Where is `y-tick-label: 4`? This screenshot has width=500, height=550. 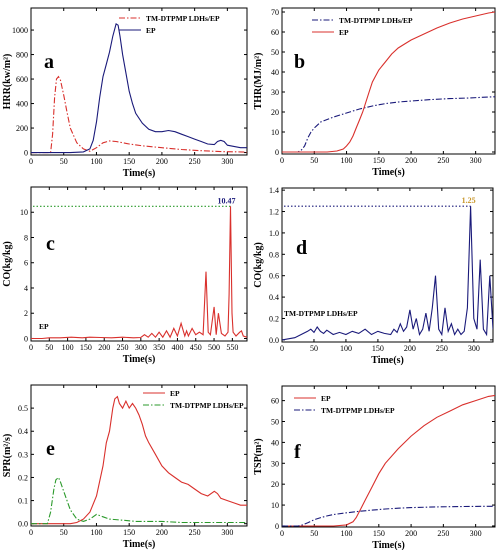 y-tick-label: 4 is located at coordinates (26, 288).